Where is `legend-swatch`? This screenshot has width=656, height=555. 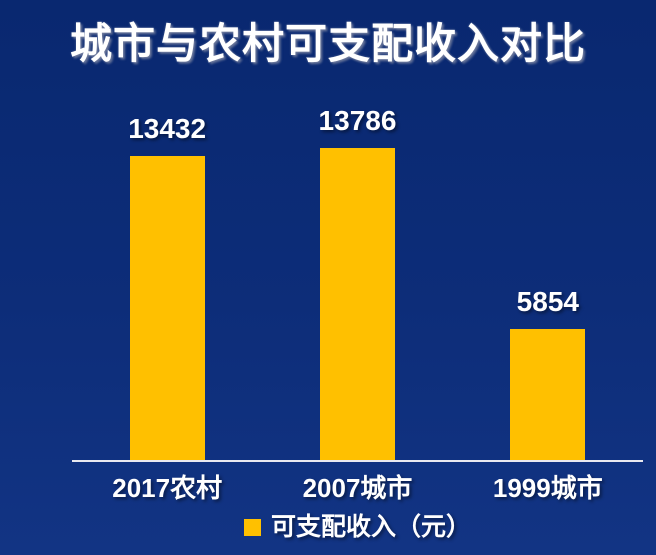
legend-swatch is located at coordinates (252, 528).